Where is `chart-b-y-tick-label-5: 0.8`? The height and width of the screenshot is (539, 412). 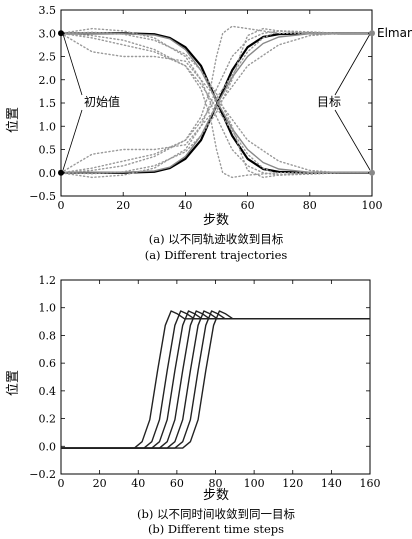
chart-b-y-tick-label-5: 0.8 is located at coordinates (48, 335).